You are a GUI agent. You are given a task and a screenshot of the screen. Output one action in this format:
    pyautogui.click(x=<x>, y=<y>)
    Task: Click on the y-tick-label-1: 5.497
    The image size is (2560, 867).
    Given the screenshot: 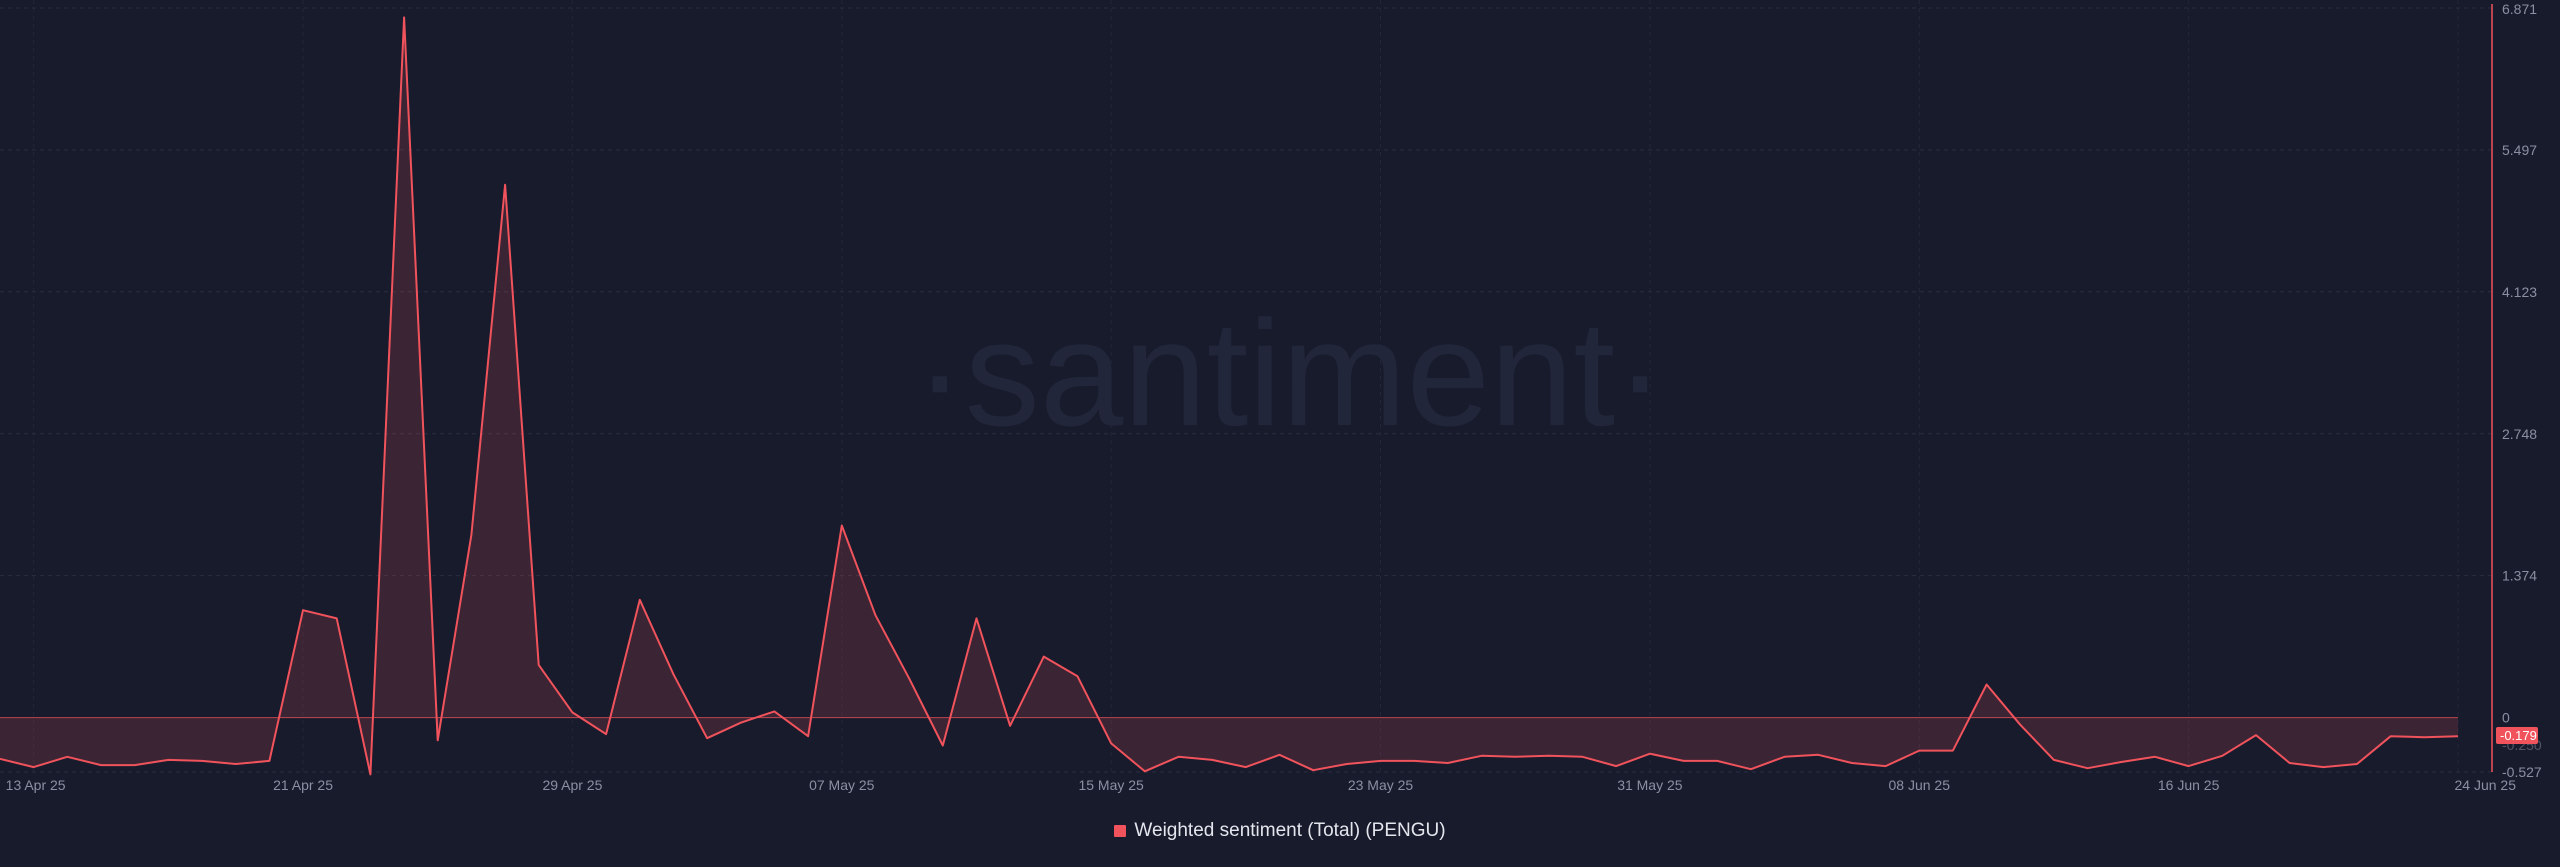 What is the action you would take?
    pyautogui.click(x=2519, y=150)
    